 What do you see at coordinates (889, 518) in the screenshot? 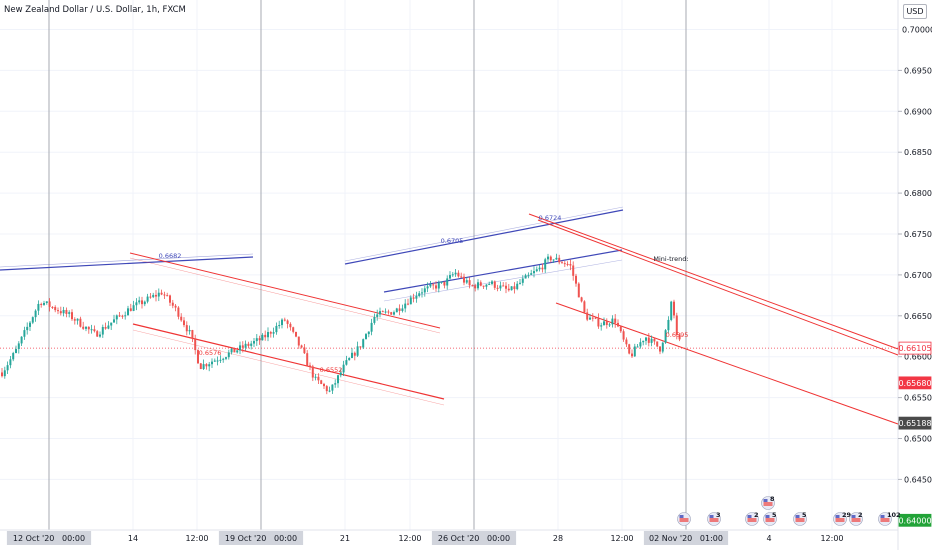
I see `event-flag-icon: 102` at bounding box center [889, 518].